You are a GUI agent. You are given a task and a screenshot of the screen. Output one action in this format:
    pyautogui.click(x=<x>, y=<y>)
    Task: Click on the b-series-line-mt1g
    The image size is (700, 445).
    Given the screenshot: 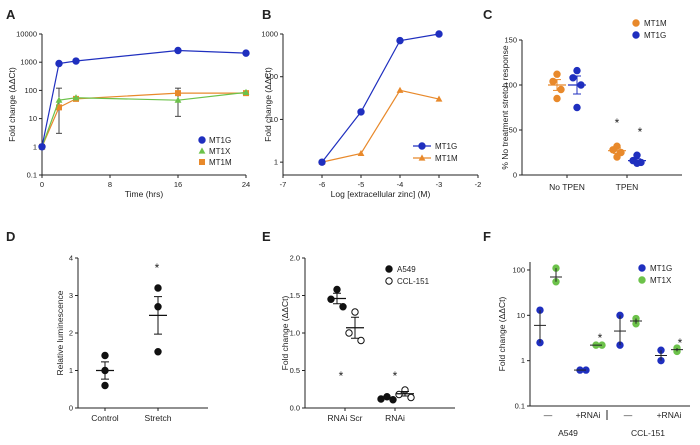 What is the action you would take?
    pyautogui.click(x=380, y=98)
    